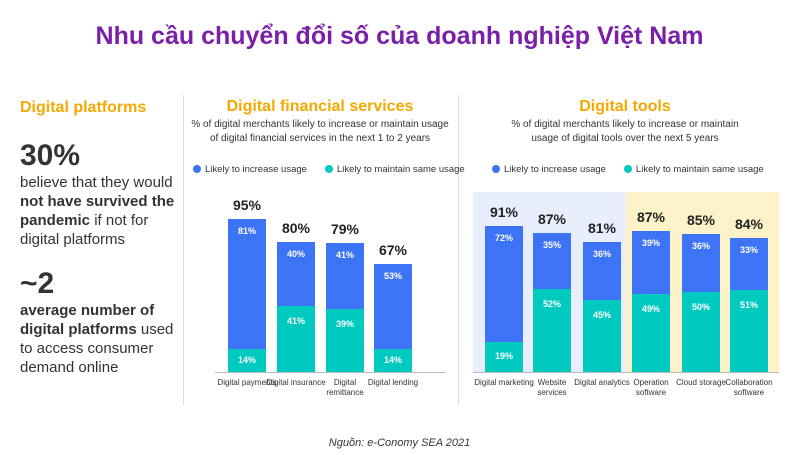 This screenshot has height=455, width=799. Describe the element at coordinates (399, 443) in the screenshot. I see `source-note: Nguồn: e-Conomy SEA 2021` at that location.